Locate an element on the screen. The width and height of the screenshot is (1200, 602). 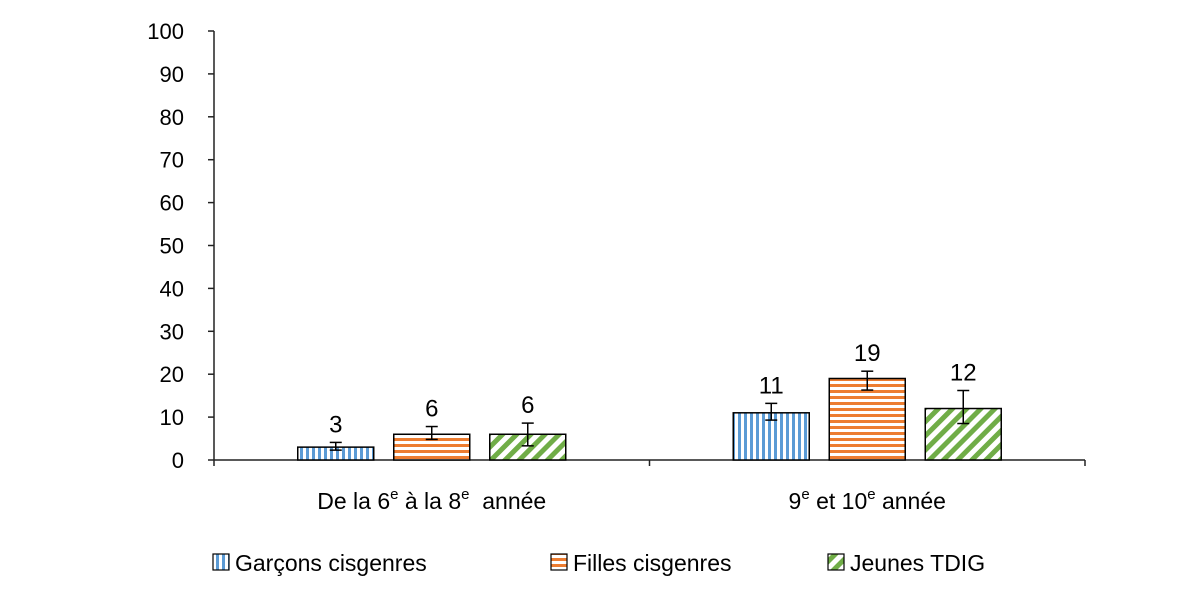
y-tick-label: 0 is located at coordinates (178, 460).